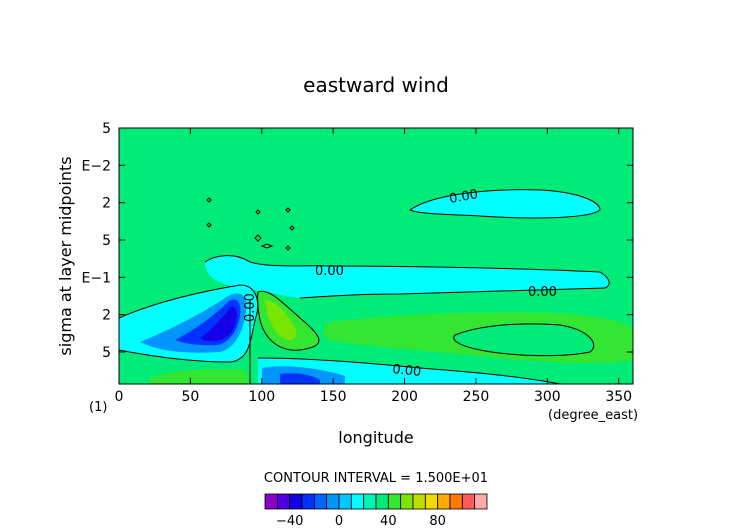  Describe the element at coordinates (618, 397) in the screenshot. I see `x-tick-label: 350` at that location.